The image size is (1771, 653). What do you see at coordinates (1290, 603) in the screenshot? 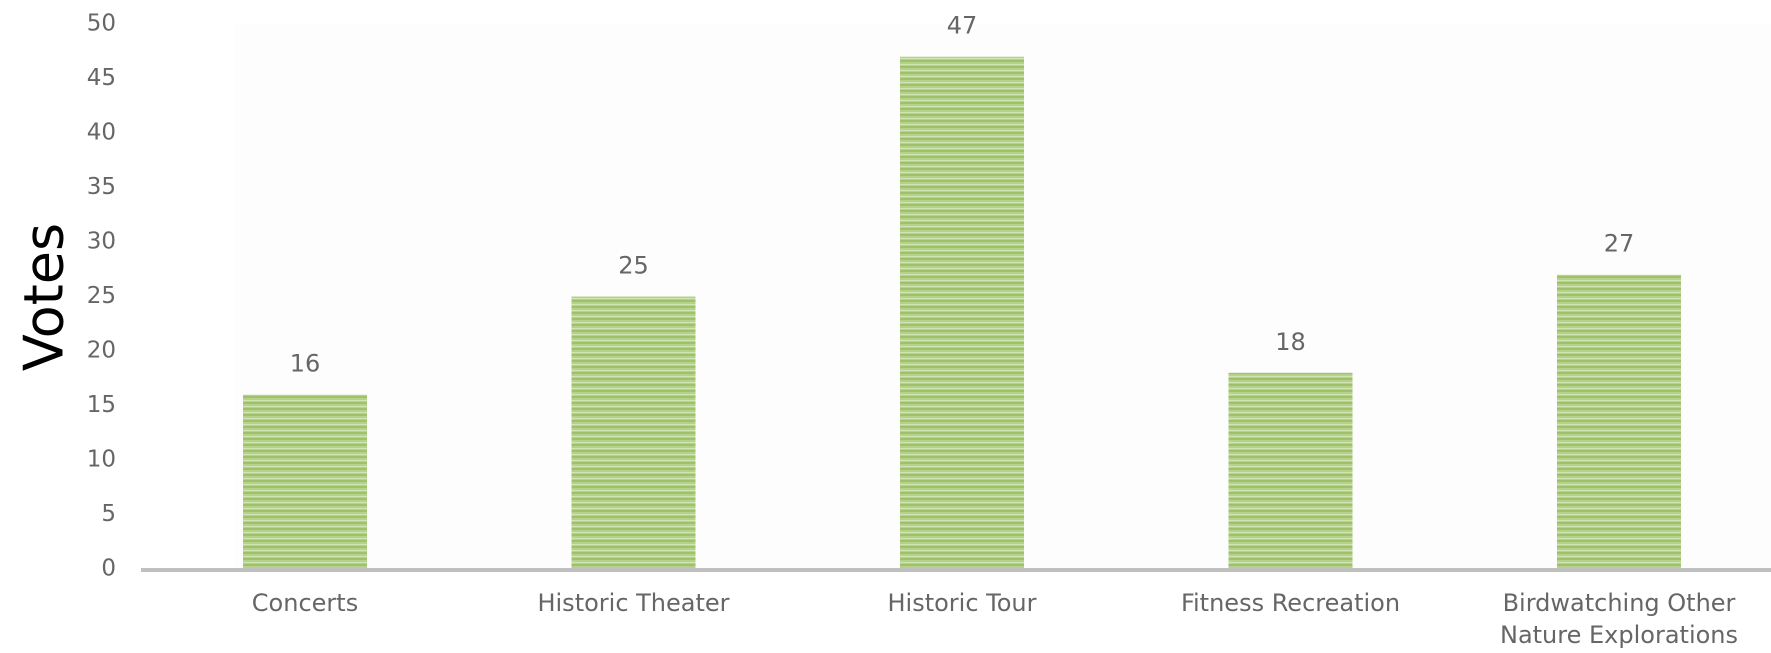
I see `x-tick-label: Fitness Recreation` at bounding box center [1290, 603].